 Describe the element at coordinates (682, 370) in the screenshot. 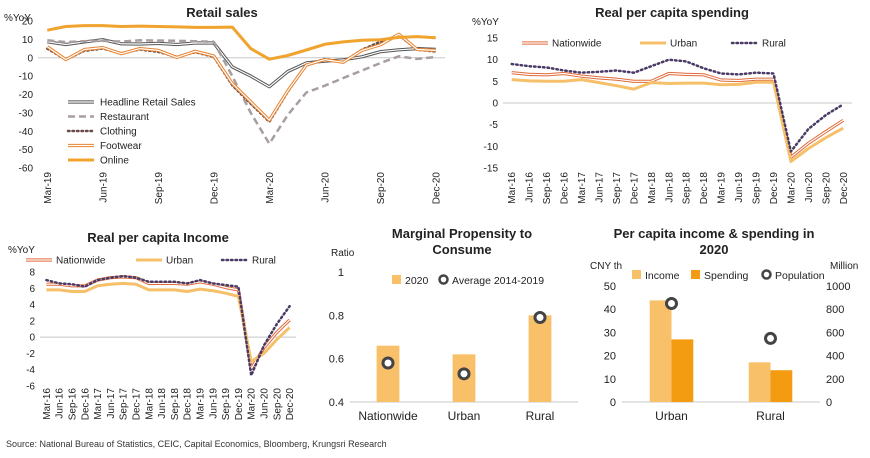

I see `bar-spending` at that location.